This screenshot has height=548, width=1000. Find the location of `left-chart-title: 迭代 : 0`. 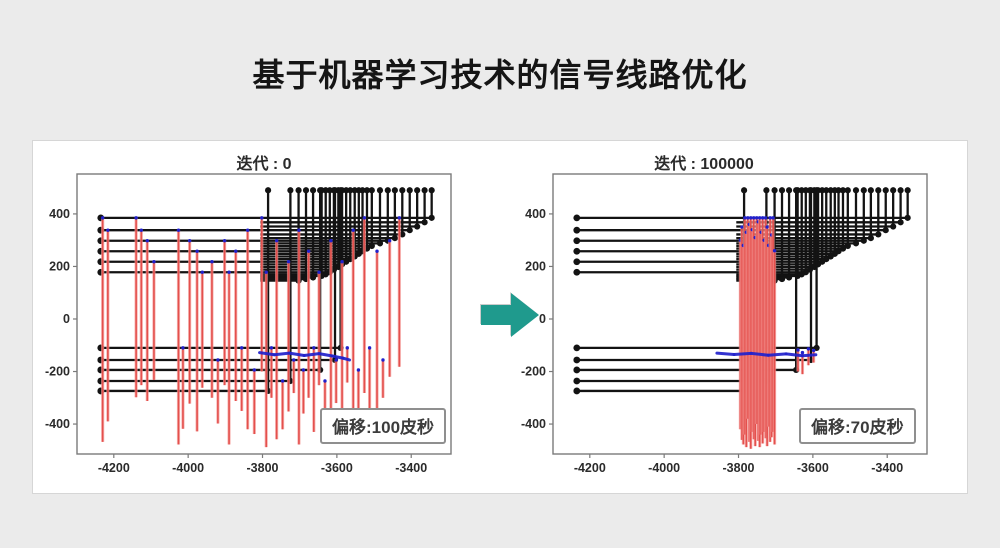

left-chart-title: 迭代 : 0 is located at coordinates (264, 164).